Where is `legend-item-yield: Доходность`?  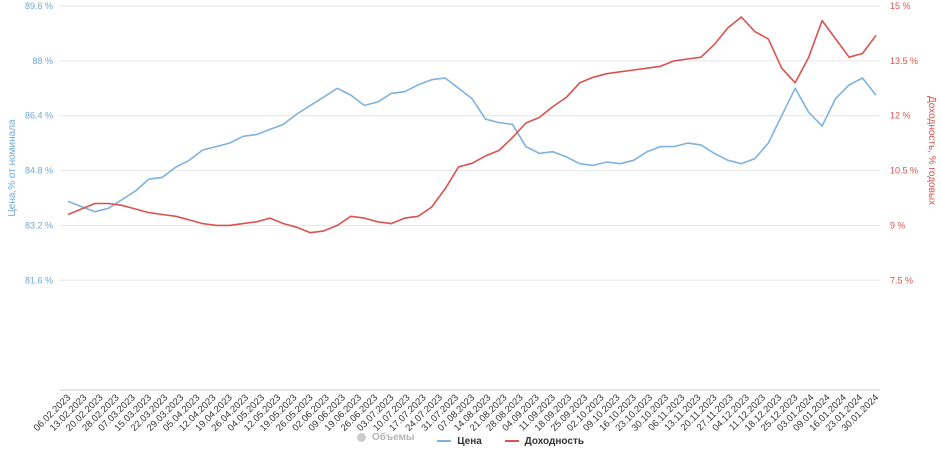
legend-item-yield: Доходность is located at coordinates (544, 441).